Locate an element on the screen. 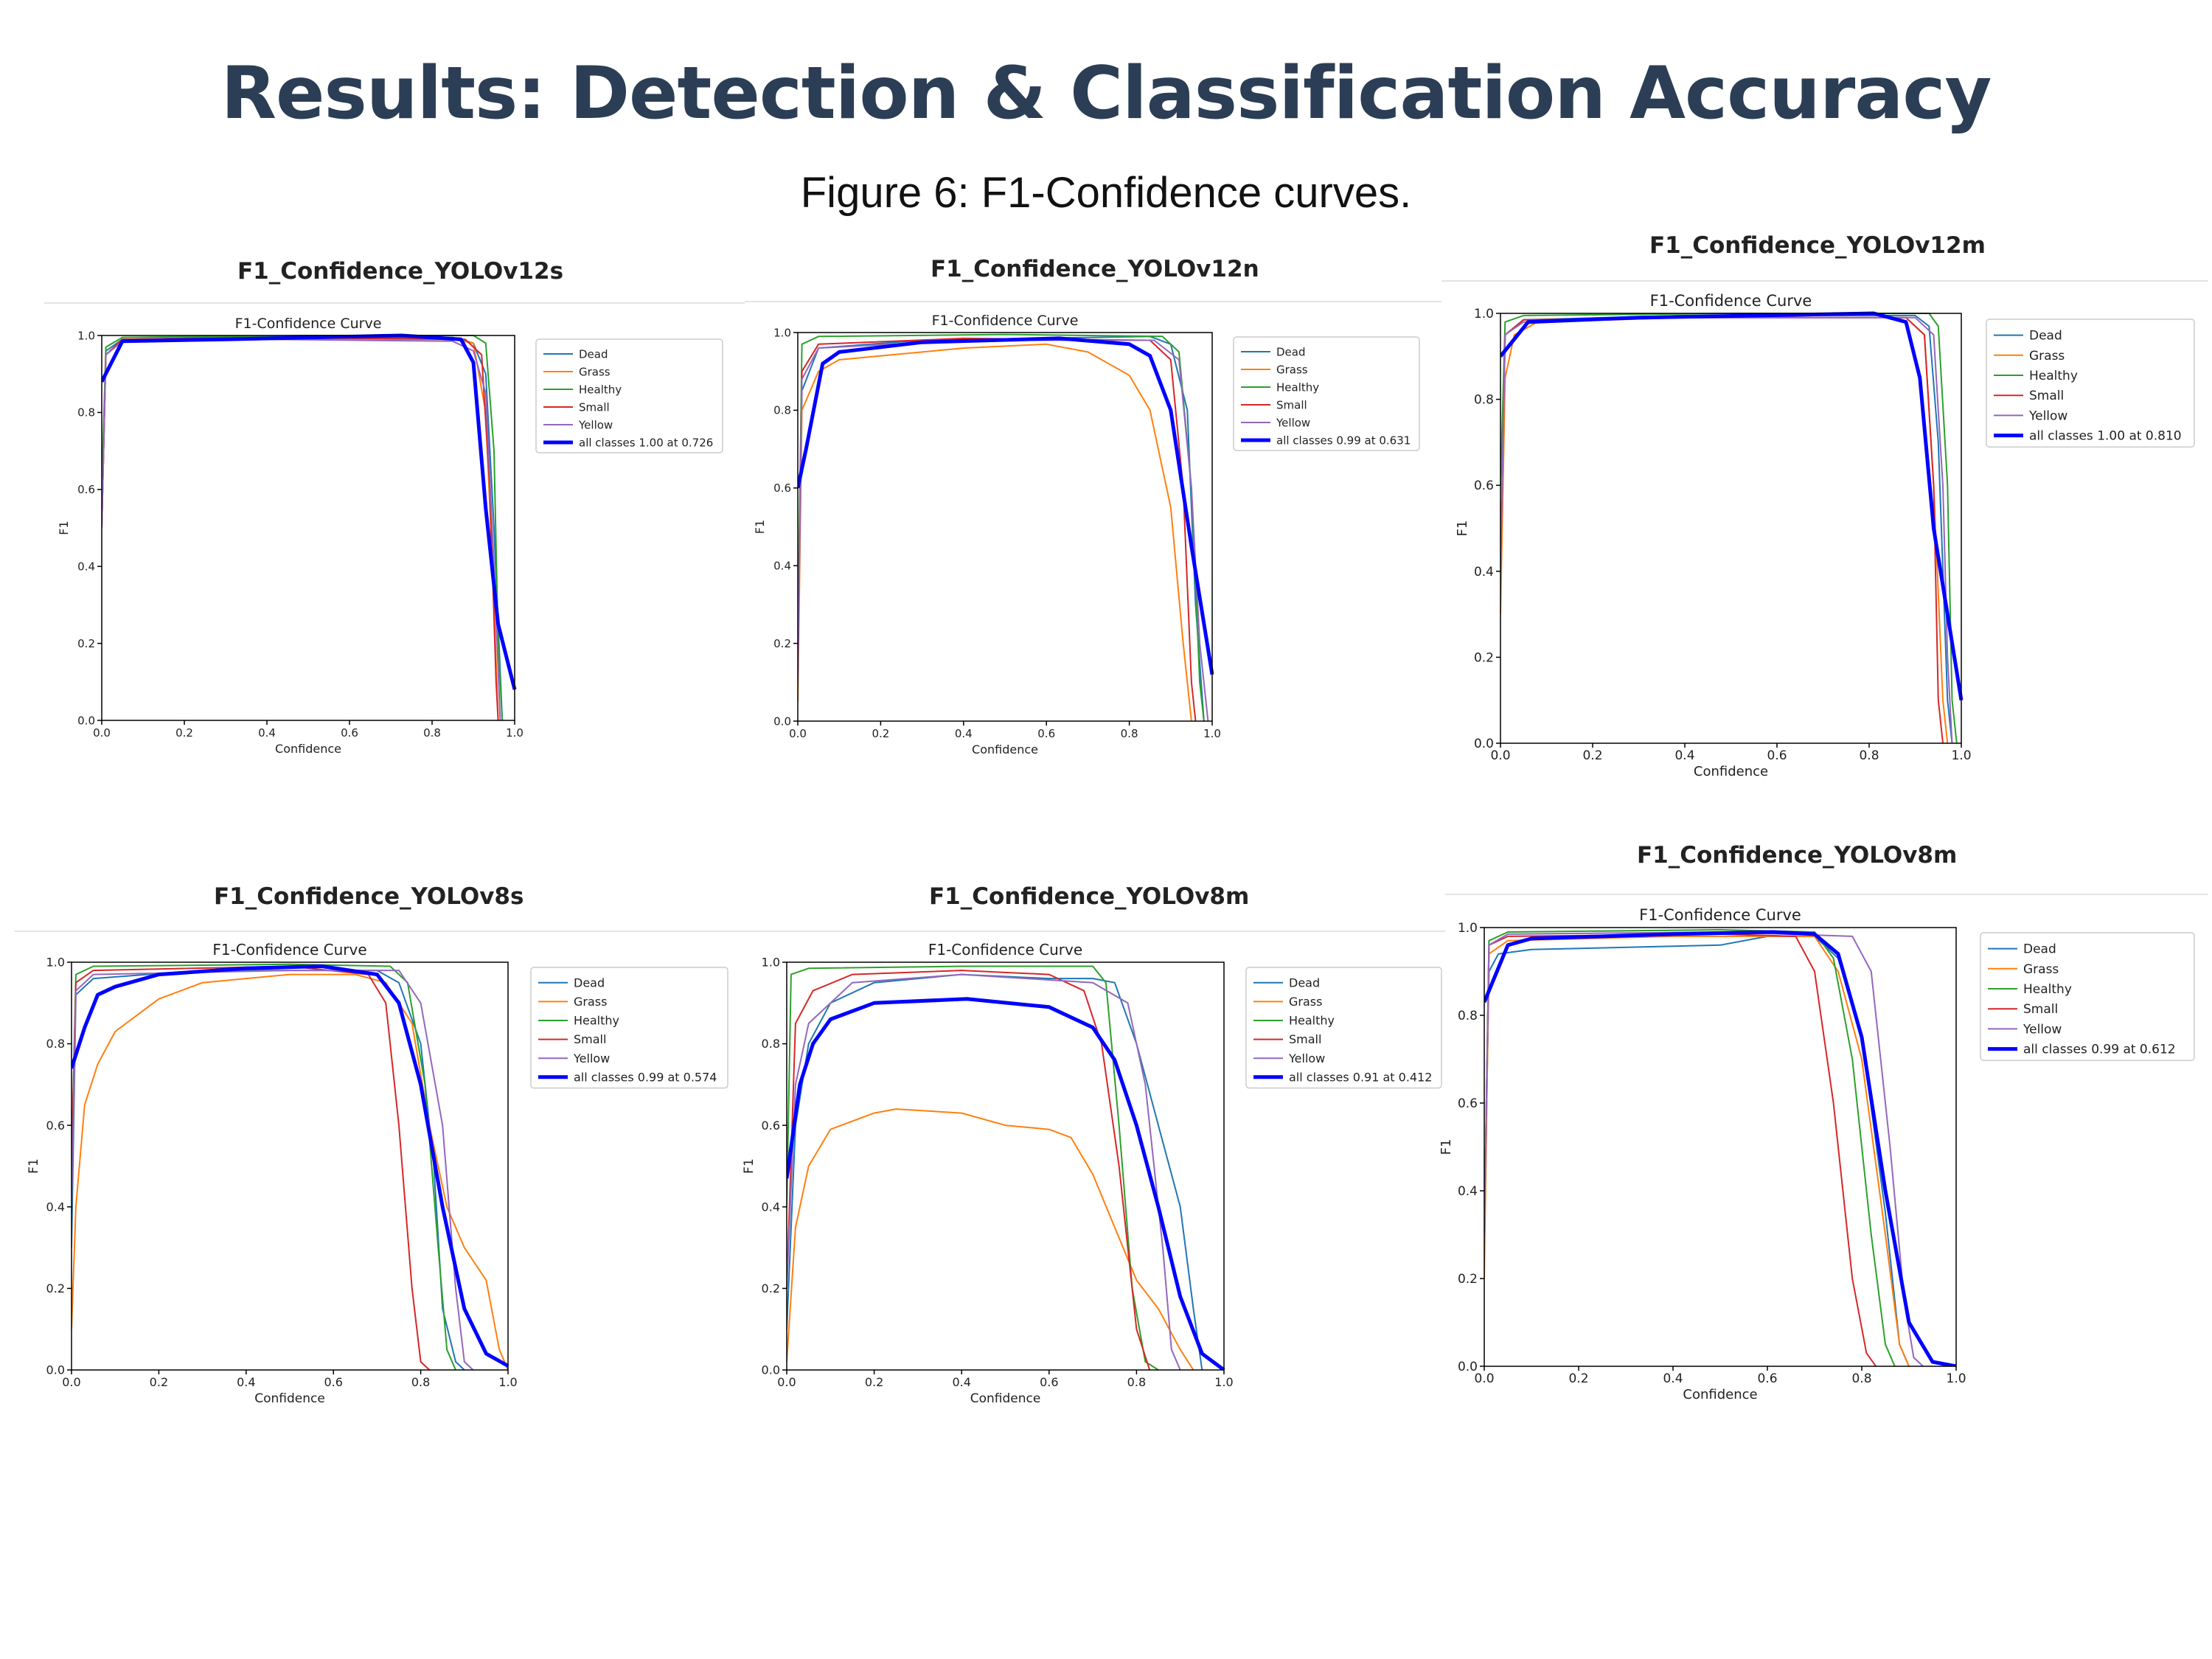 The height and width of the screenshot is (1659, 2212). legend-label: all classes 1.00 at 0.810 is located at coordinates (2105, 436).